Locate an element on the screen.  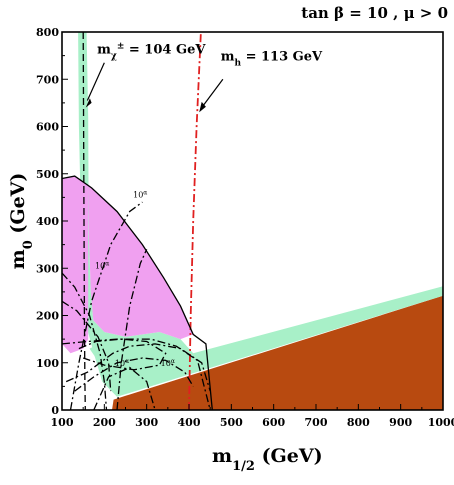
curve-contour-10a-mid-b is located at coordinates (87, 346).